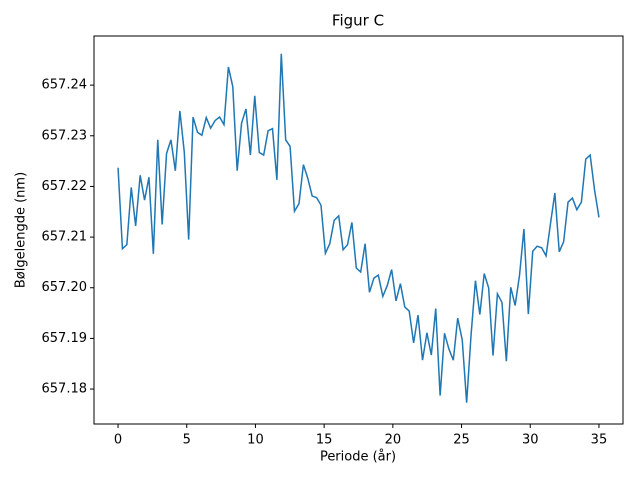  I want to click on y-tick-label: 657.22, so click(65, 186).